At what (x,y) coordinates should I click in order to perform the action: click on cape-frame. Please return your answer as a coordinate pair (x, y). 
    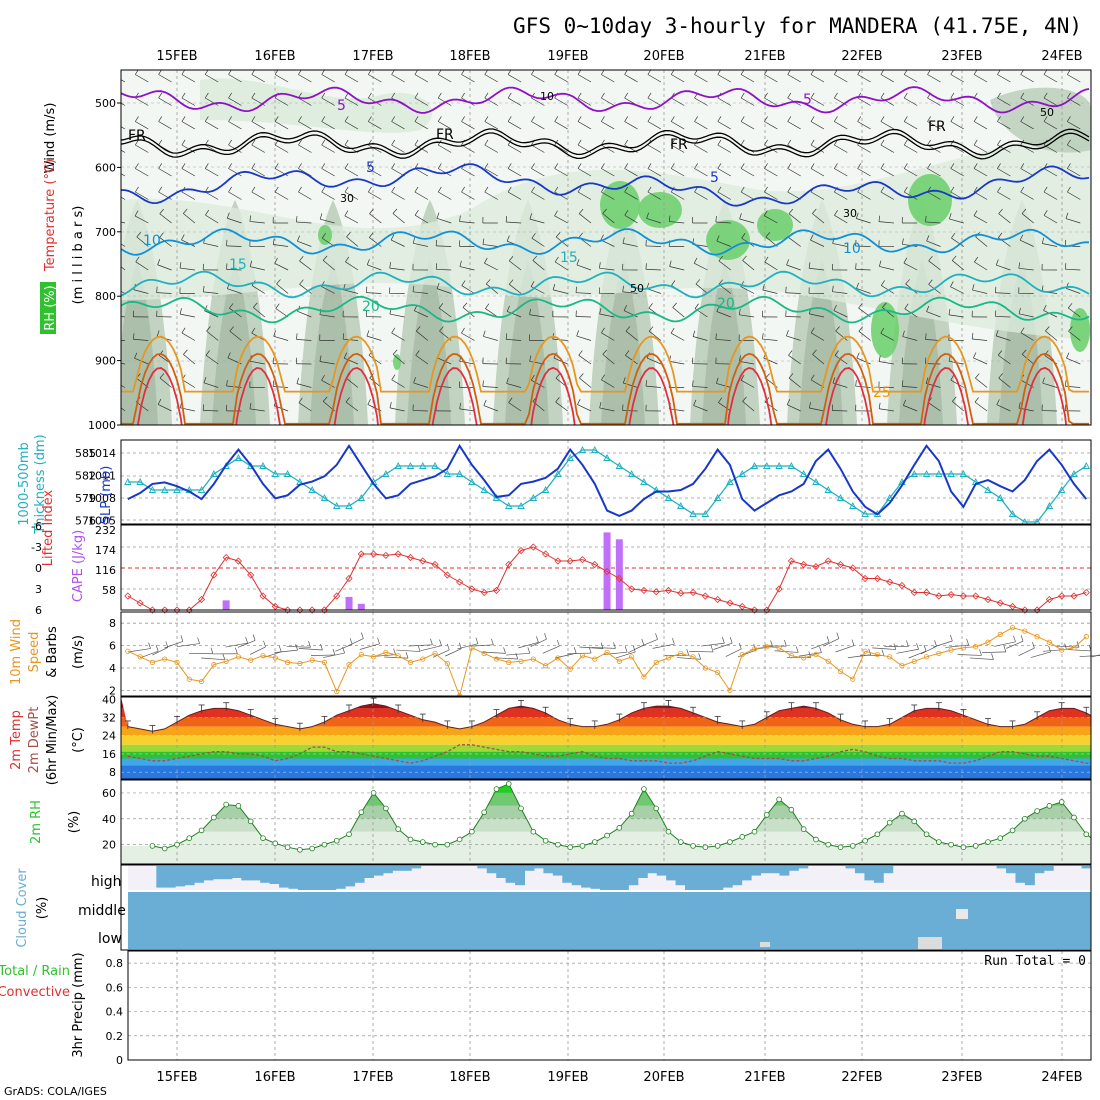
    Looking at the image, I should click on (606, 567).